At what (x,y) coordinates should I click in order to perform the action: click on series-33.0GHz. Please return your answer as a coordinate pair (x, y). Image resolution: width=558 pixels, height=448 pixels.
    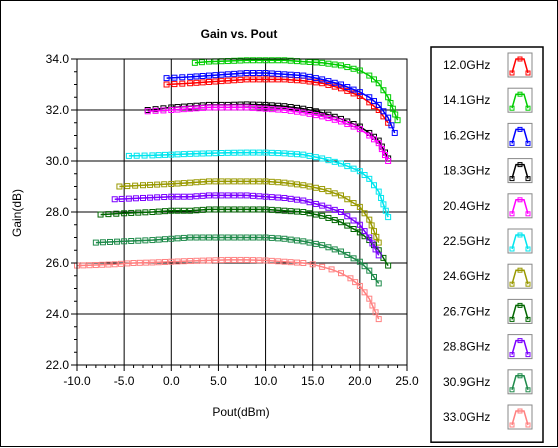
    Looking at the image, I should click on (228, 289).